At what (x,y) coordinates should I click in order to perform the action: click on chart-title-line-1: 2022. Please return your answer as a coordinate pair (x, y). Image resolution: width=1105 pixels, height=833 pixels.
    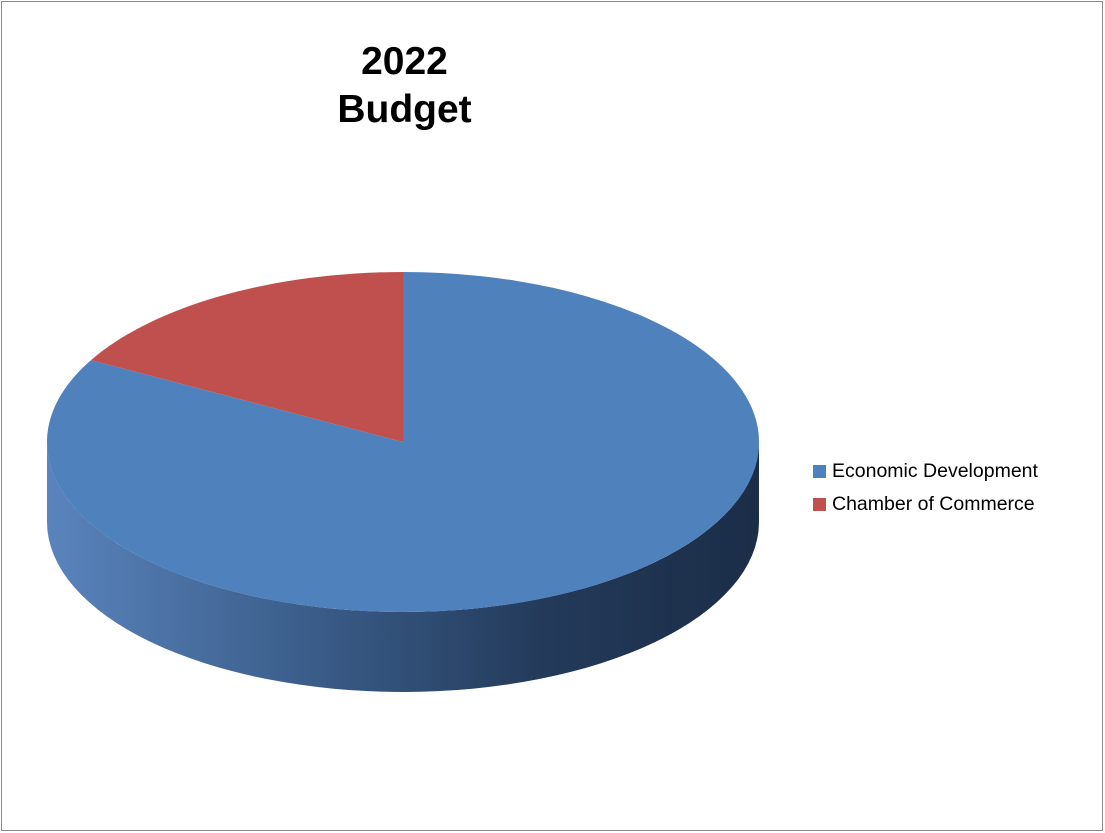
    Looking at the image, I should click on (404, 61).